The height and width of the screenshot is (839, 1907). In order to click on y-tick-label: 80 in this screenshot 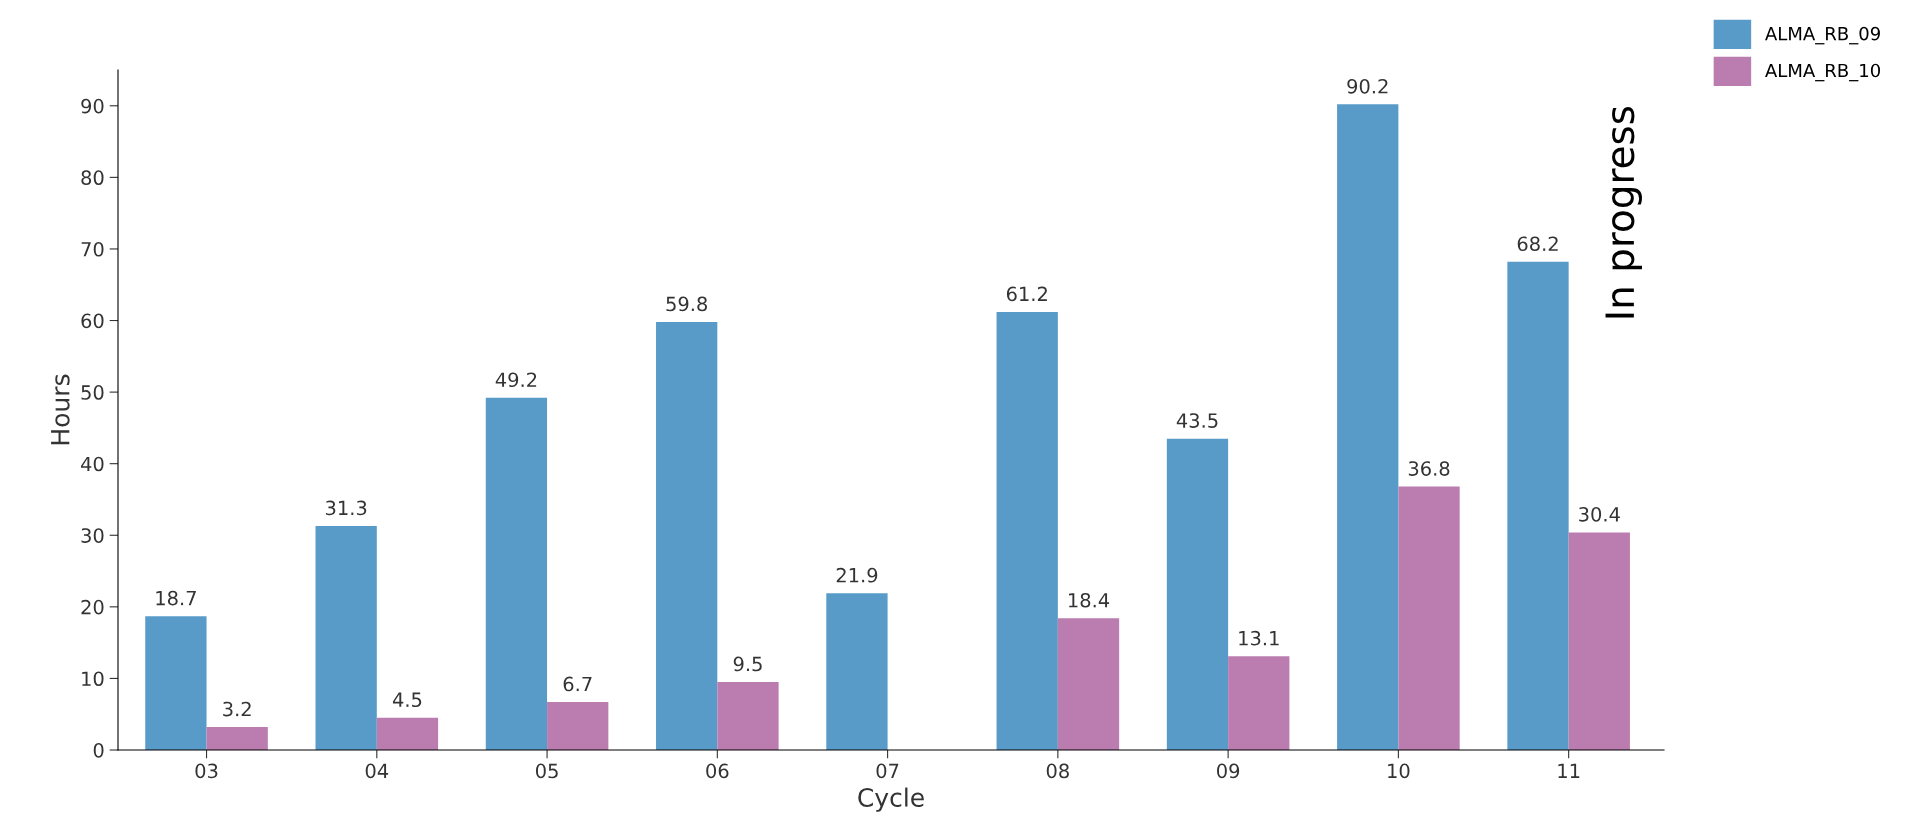, I will do `click(92, 178)`.